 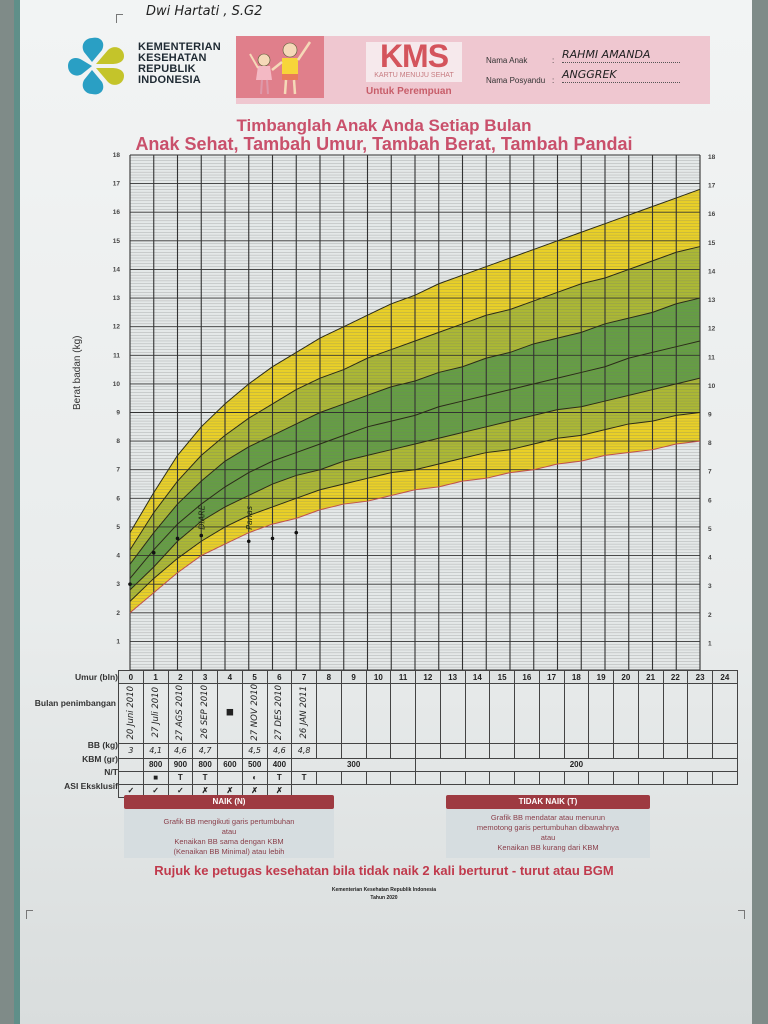 What do you see at coordinates (96, 677) in the screenshot?
I see `row-label-umur: Umur (bln)` at bounding box center [96, 677].